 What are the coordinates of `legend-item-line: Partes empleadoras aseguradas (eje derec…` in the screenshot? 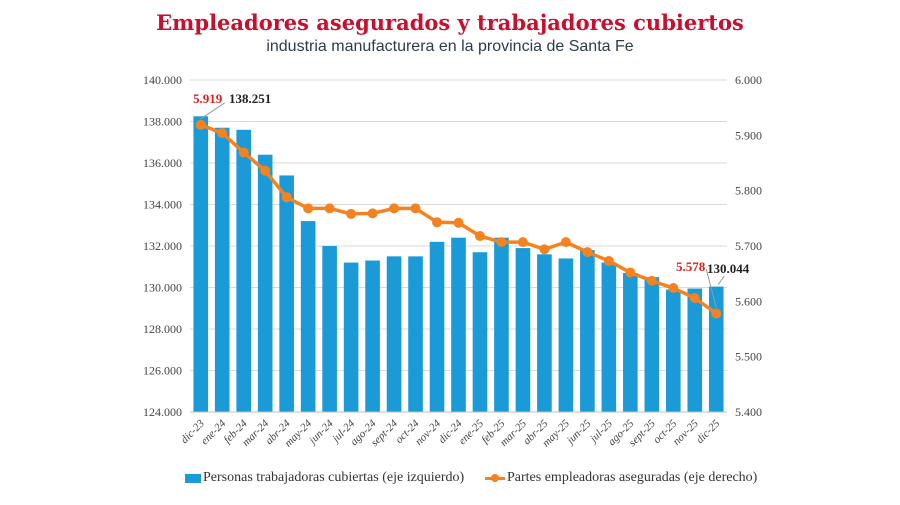 It's located at (621, 478).